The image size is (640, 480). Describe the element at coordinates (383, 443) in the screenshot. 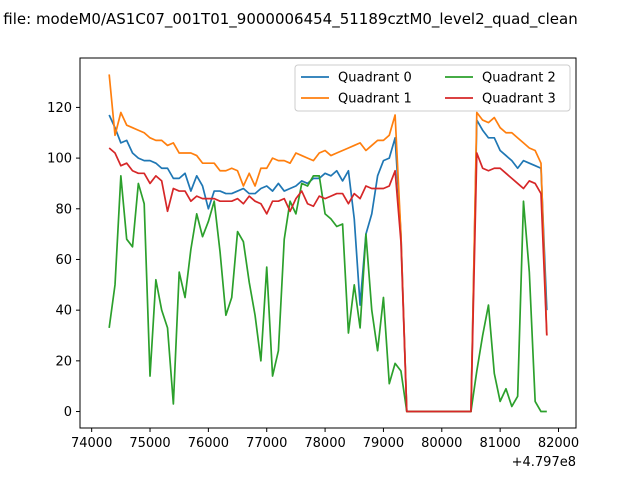

I see `x-tick-label: 79000` at that location.